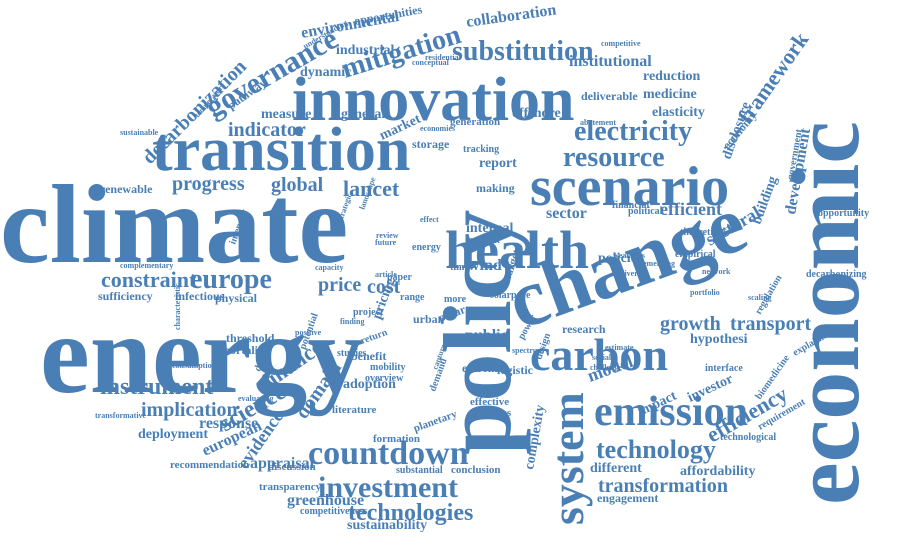 Image resolution: width=900 pixels, height=544 pixels. Describe the element at coordinates (610, 61) in the screenshot. I see `cloud-word-institutional: institutional` at that location.